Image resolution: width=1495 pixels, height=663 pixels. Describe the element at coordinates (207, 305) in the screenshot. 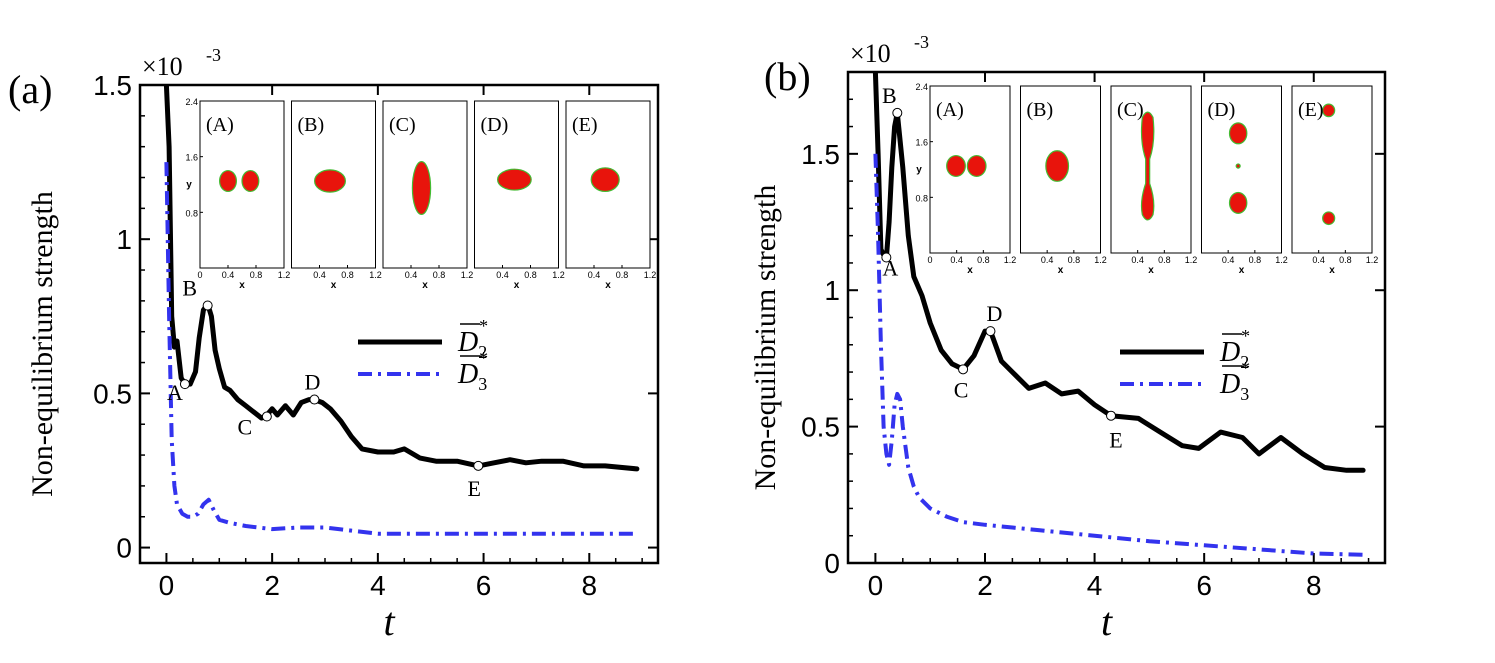

I see `marker-point-b` at that location.